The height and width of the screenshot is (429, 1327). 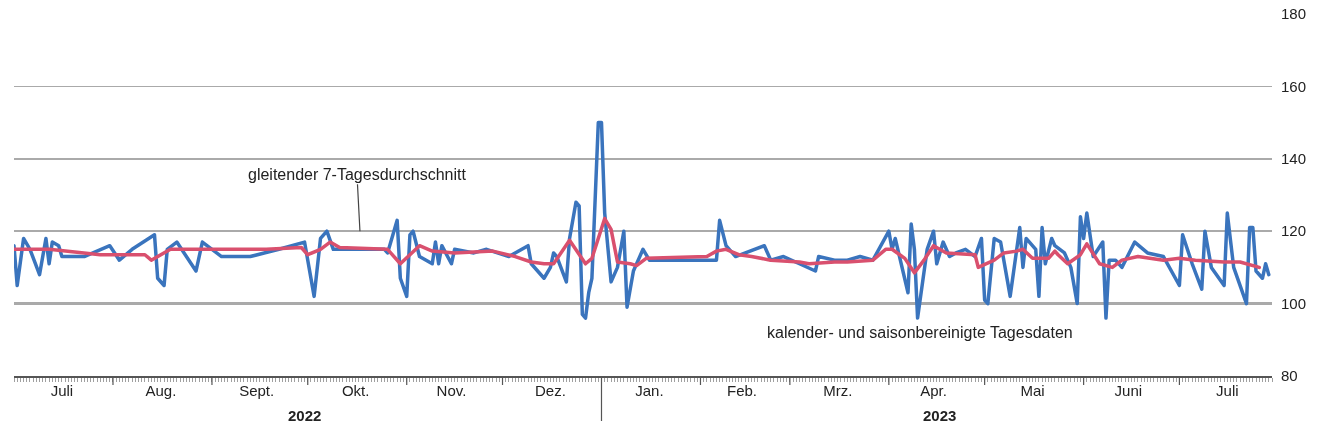 What do you see at coordinates (1294, 303) in the screenshot?
I see `y-tick-label: 100` at bounding box center [1294, 303].